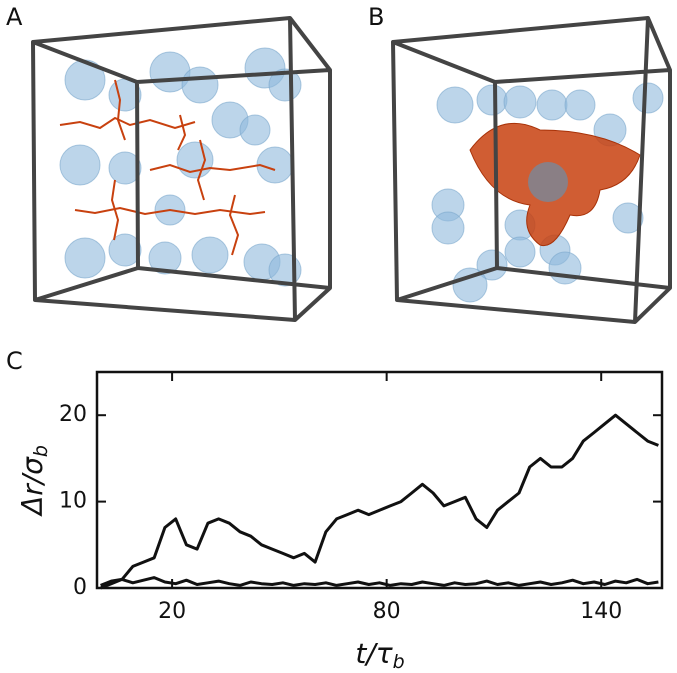 This screenshot has height=673, width=677. What do you see at coordinates (399, 662) in the screenshot?
I see `x-axis-label-sub: b` at bounding box center [399, 662].